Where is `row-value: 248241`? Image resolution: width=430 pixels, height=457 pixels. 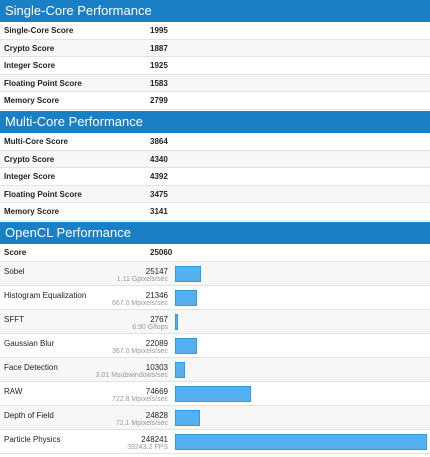
row-value: 248241 is located at coordinates (154, 439).